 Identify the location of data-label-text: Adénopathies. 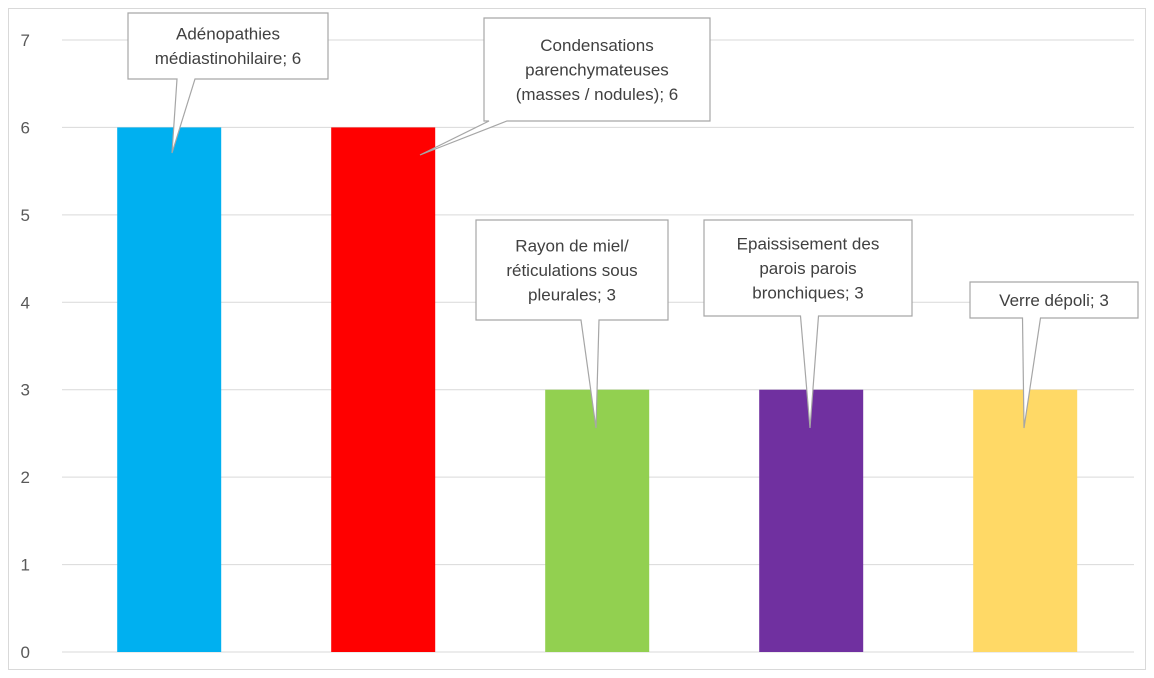
(228, 34).